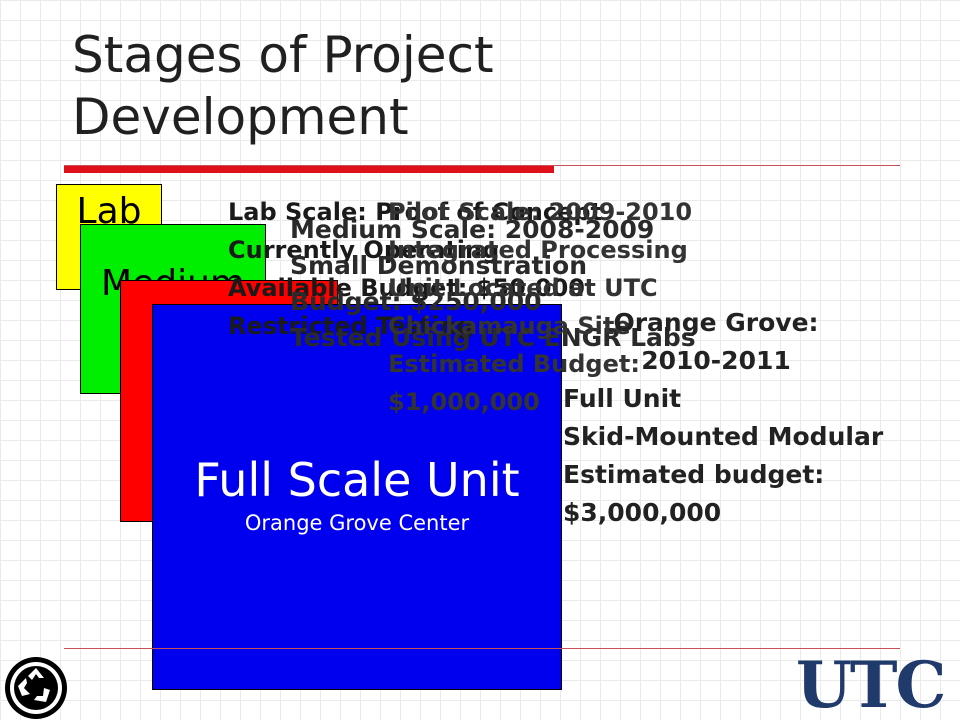 The width and height of the screenshot is (960, 724). What do you see at coordinates (509, 326) in the screenshot?
I see `stage-text-pilot-line: Chickamauga Site` at bounding box center [509, 326].